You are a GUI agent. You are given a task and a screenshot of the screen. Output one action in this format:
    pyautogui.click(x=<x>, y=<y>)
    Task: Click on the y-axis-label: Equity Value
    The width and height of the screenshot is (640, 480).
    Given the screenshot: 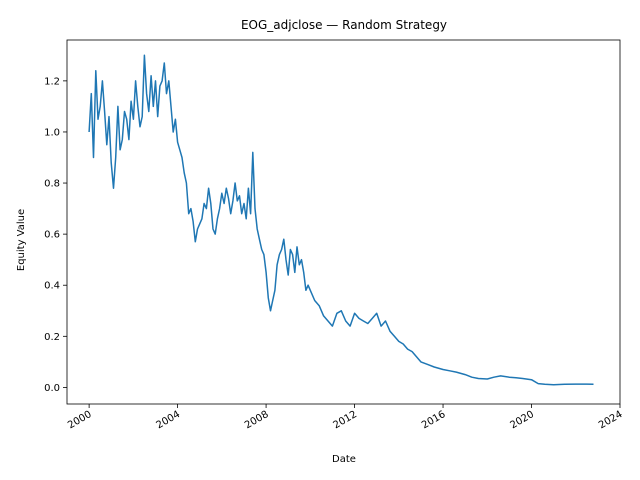 What is the action you would take?
    pyautogui.click(x=21, y=240)
    